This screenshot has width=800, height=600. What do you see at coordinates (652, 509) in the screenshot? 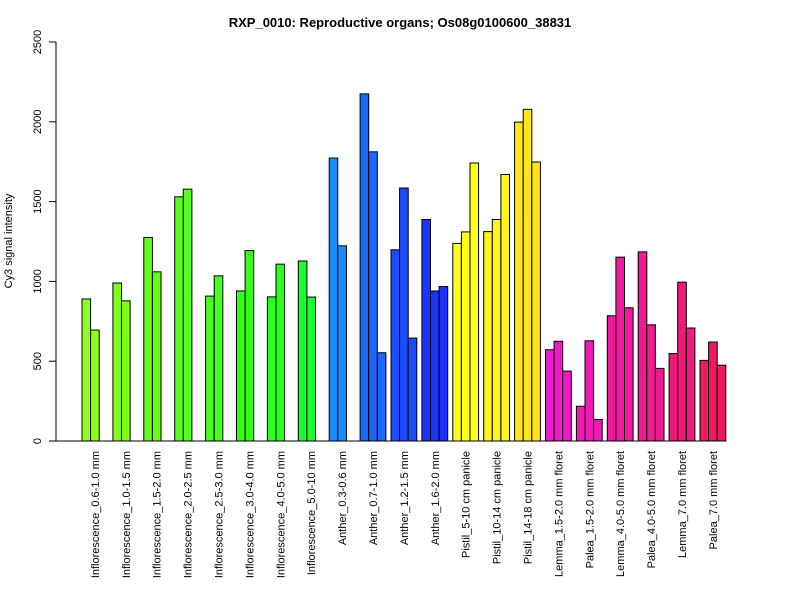
I see `category-label: Palea_4.0-5.0 mm floret` at bounding box center [652, 509].